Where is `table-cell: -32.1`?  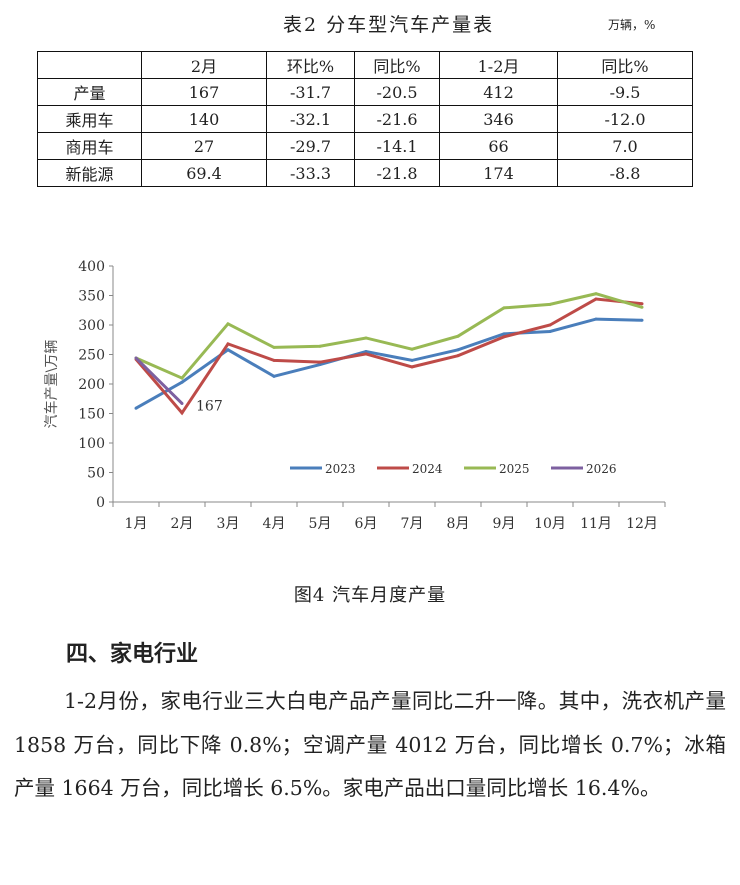 table-cell: -32.1 is located at coordinates (310, 119).